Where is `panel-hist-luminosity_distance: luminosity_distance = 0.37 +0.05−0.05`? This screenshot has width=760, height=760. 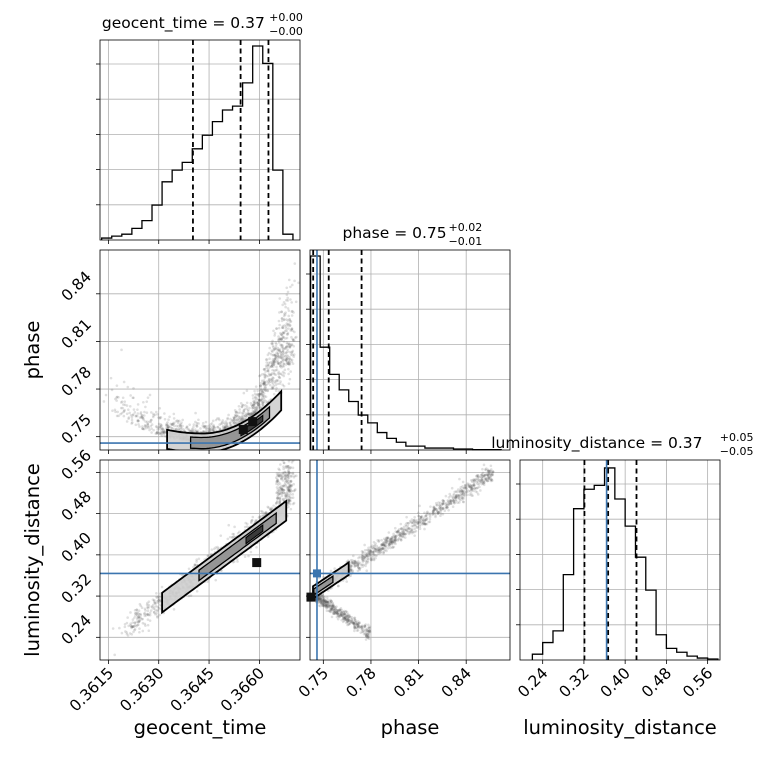 panel-hist-luminosity_distance: luminosity_distance = 0.37 +0.05−0.05 is located at coordinates (622, 547).